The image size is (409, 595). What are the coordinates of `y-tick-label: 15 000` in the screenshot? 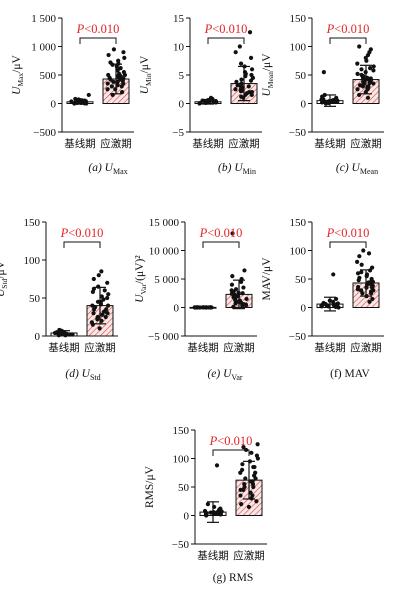 It's located at (164, 223).